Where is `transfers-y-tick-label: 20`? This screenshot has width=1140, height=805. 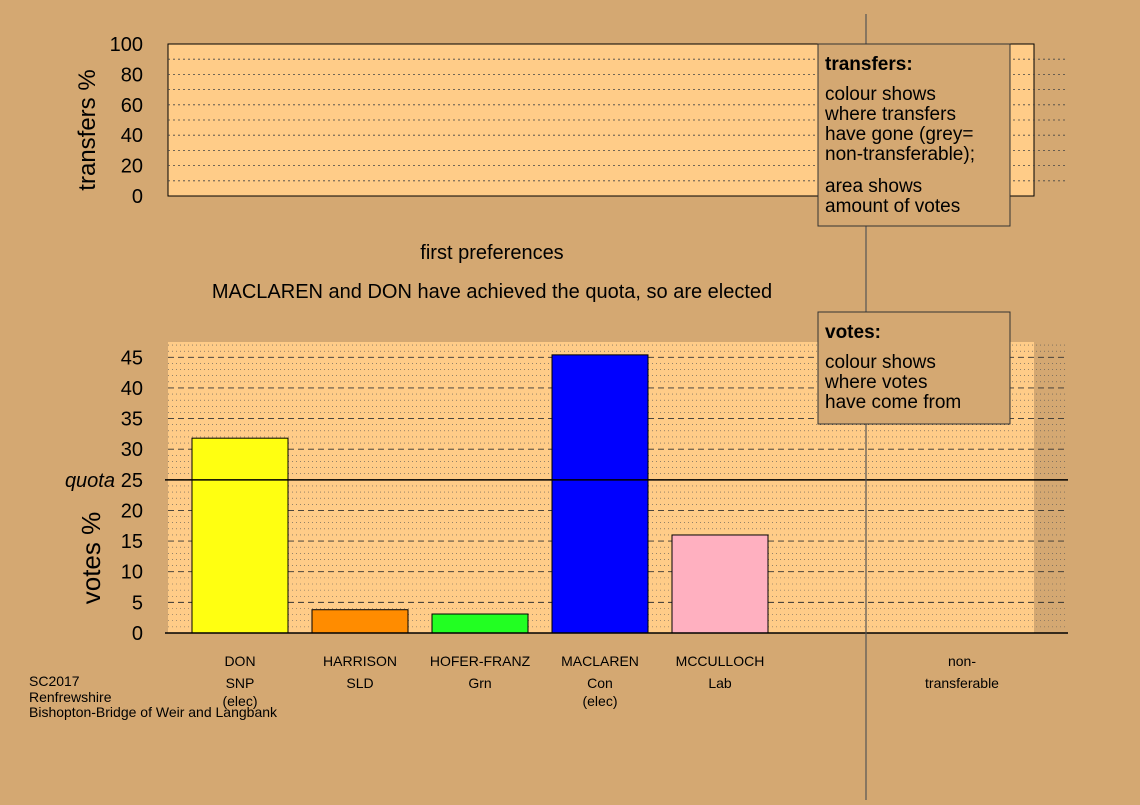 transfers-y-tick-label: 20 is located at coordinates (132, 167).